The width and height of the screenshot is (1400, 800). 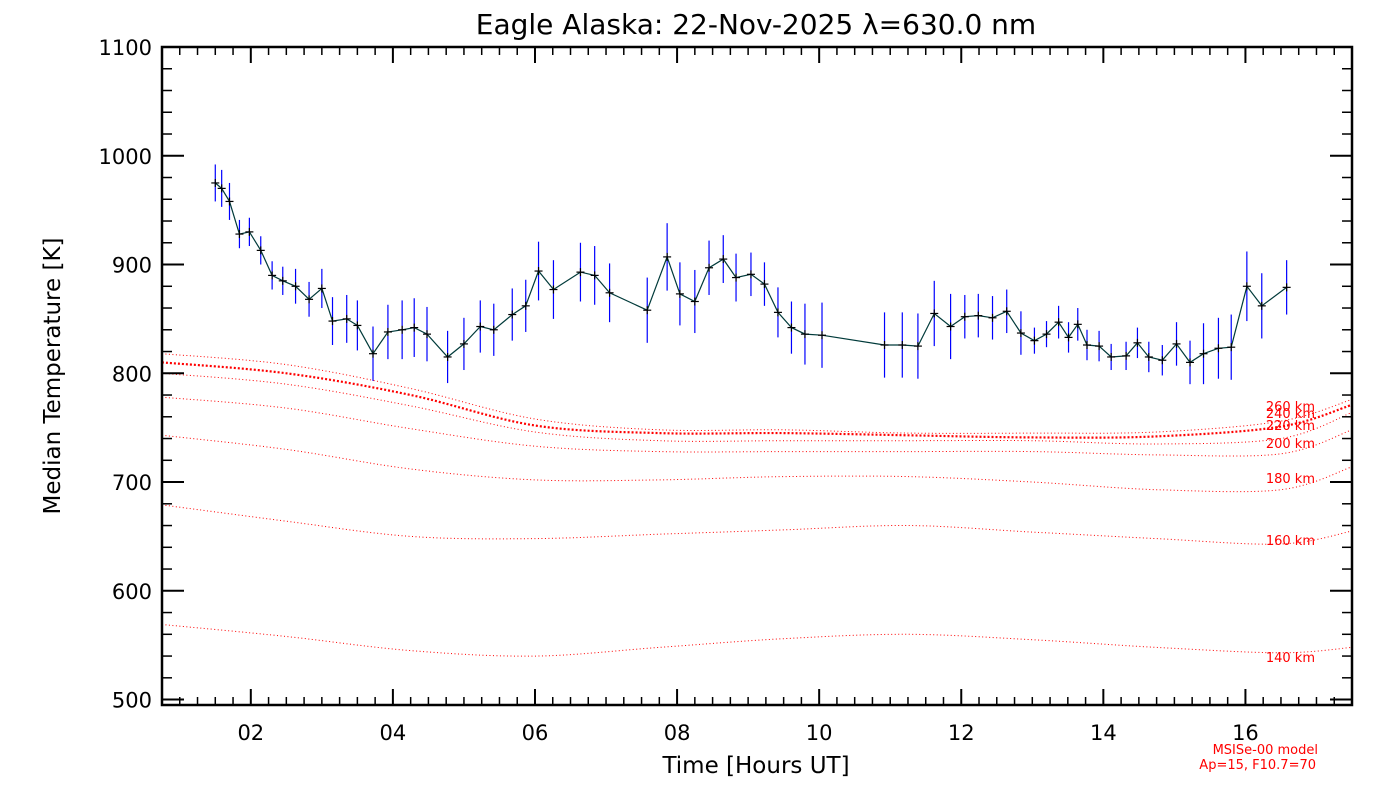 I want to click on y-tick-label: 900, so click(x=132, y=266).